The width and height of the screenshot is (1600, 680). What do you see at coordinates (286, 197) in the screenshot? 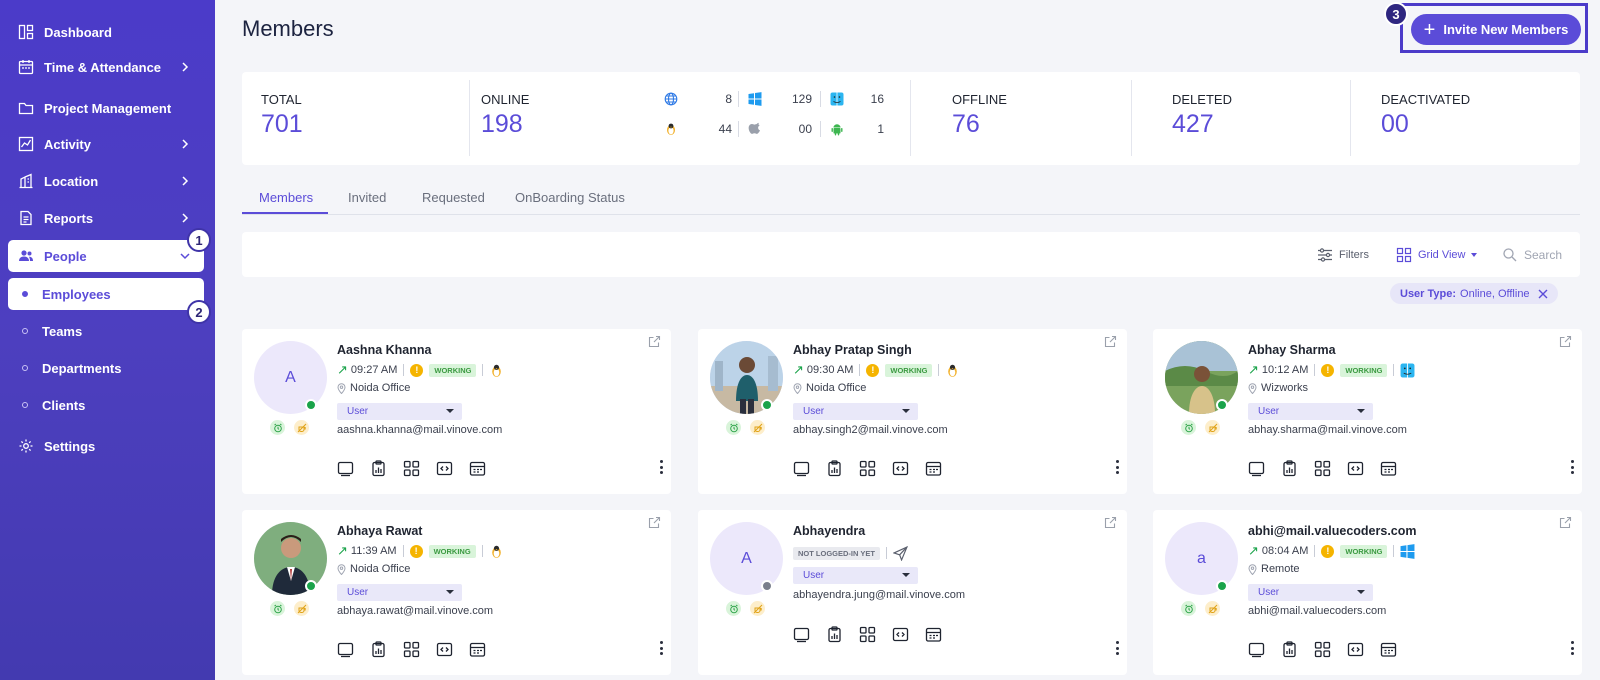
I see `tab-members: Members` at bounding box center [286, 197].